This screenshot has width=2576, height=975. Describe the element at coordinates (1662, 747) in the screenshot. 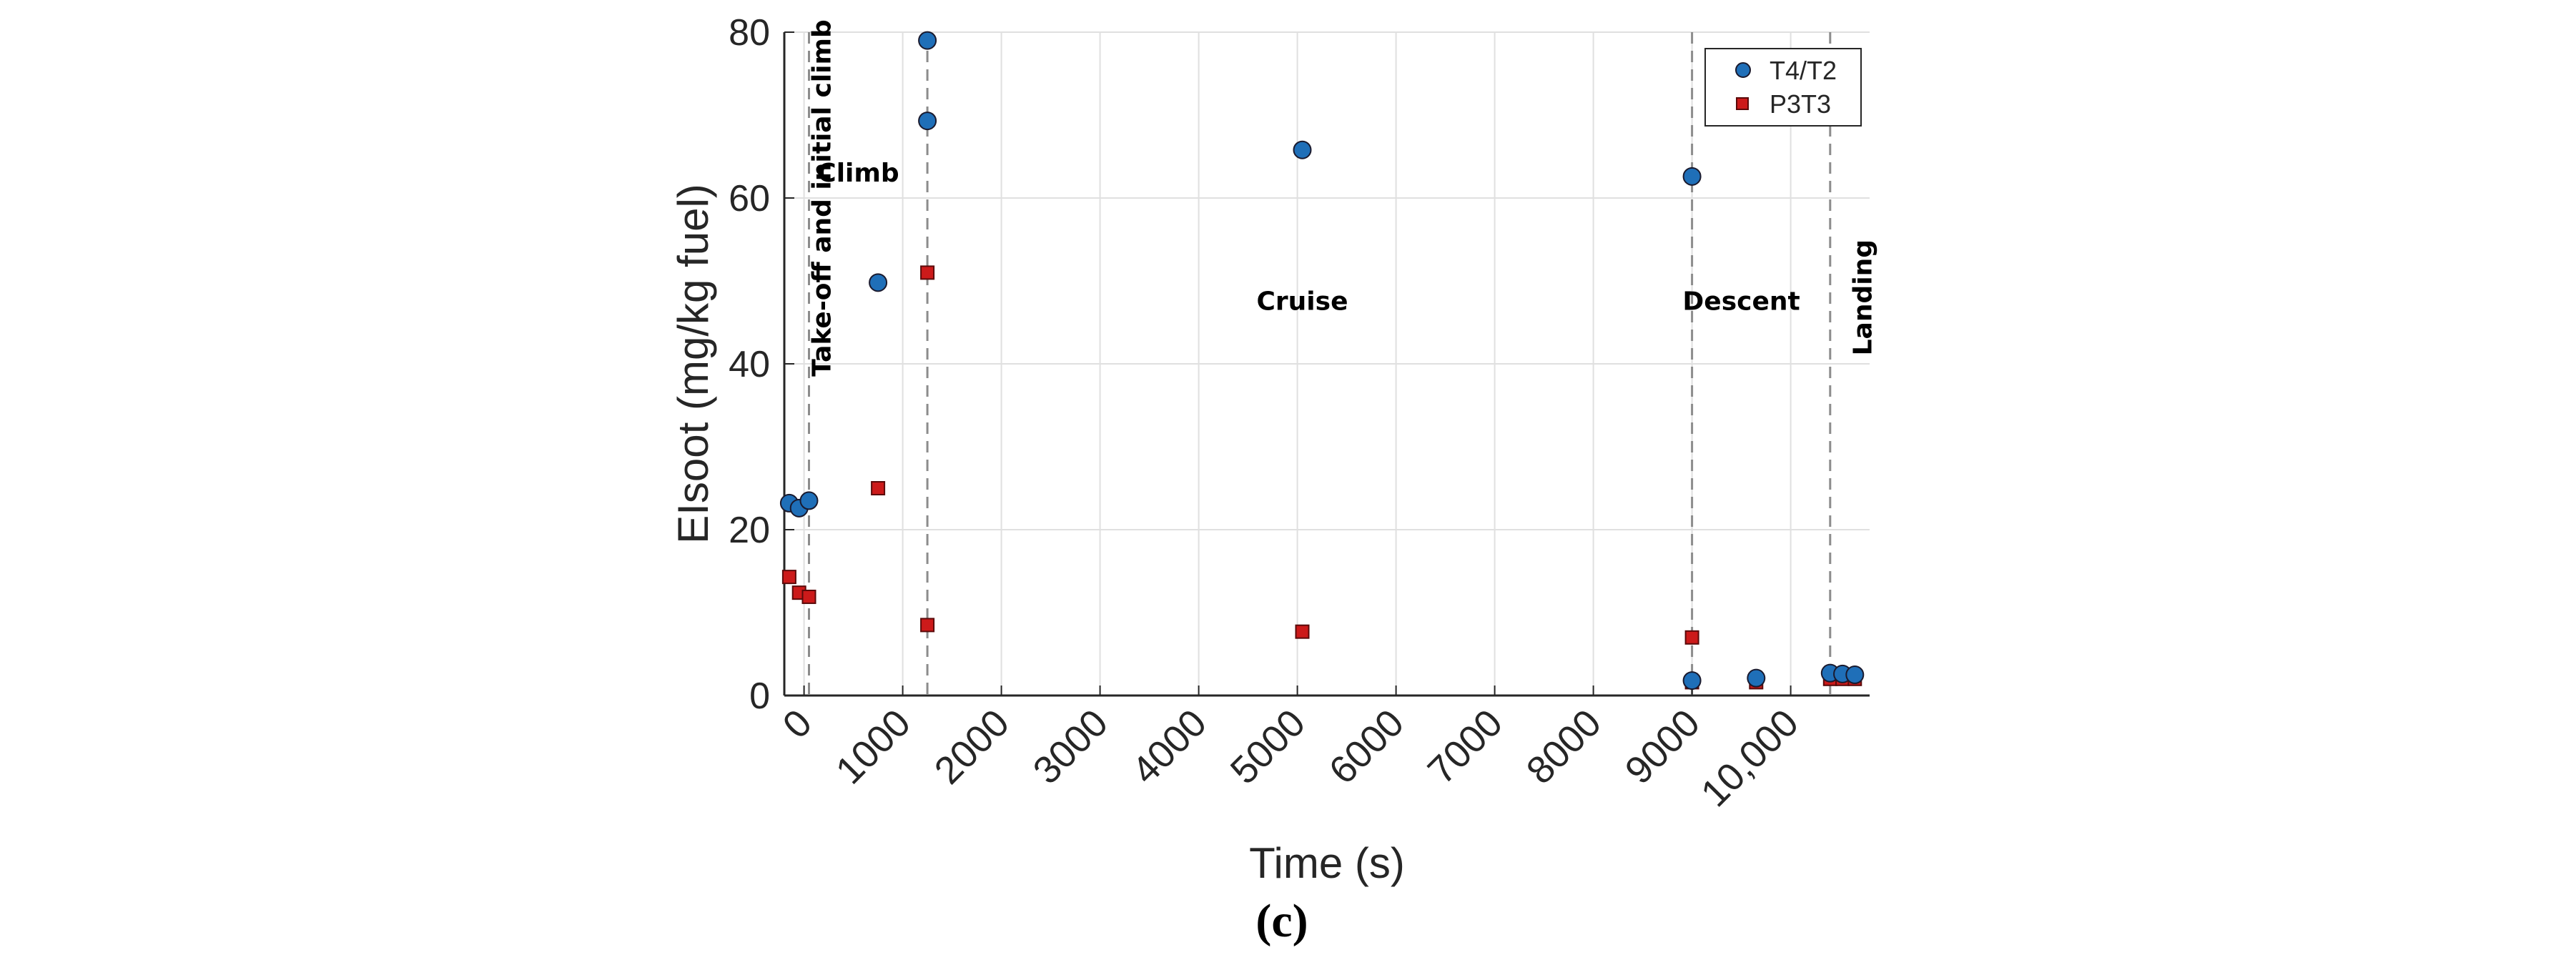

I see `x-tick-label-9: 9000` at that location.